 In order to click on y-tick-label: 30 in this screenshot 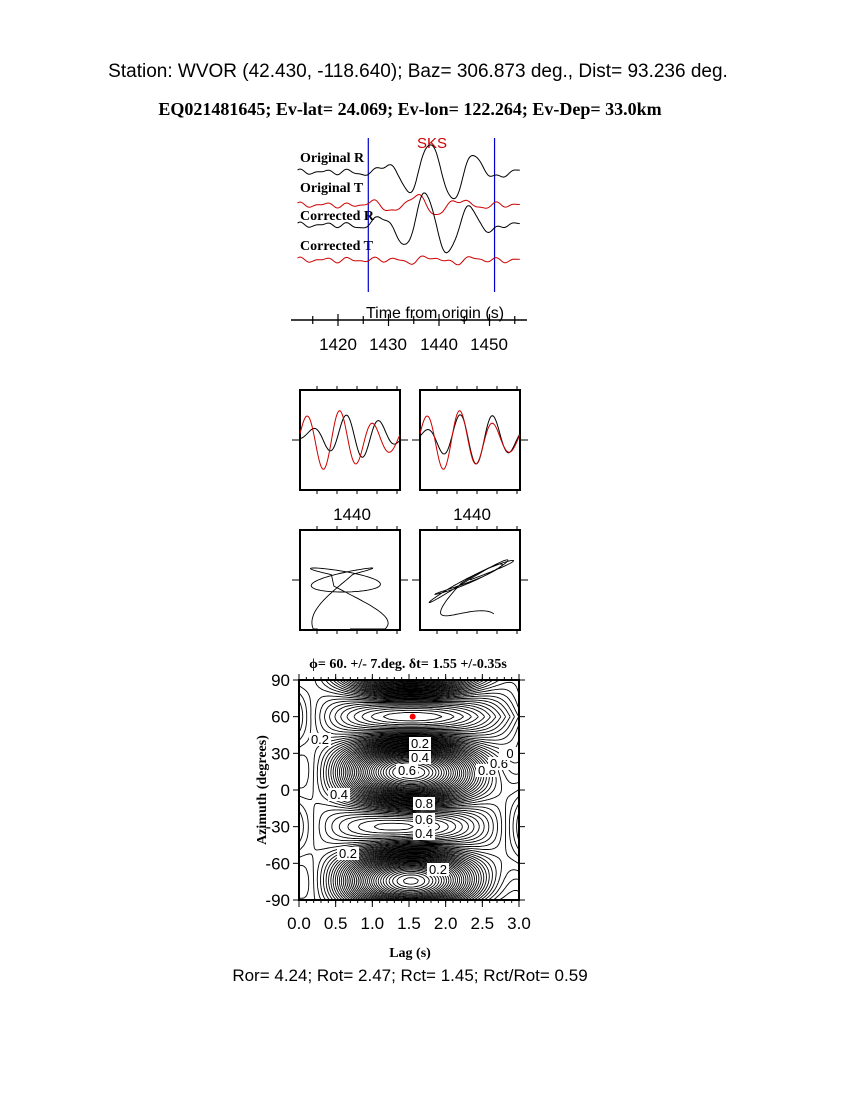, I will do `click(280, 753)`.